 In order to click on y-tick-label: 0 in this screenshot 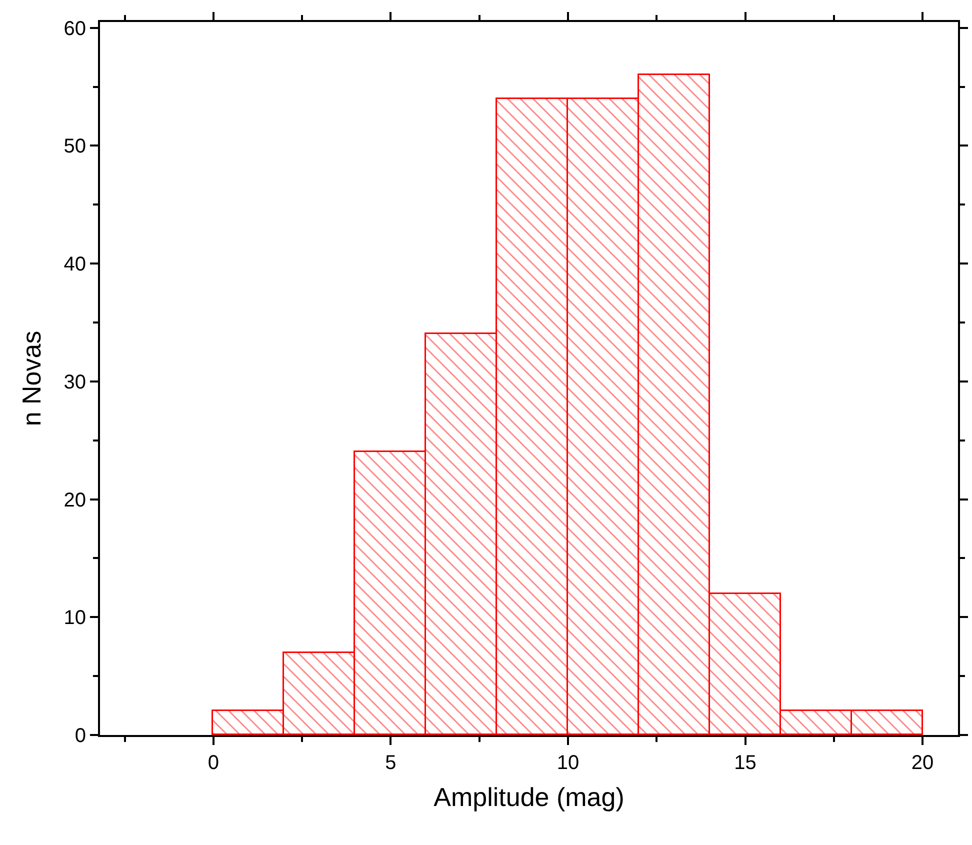, I will do `click(80, 736)`.